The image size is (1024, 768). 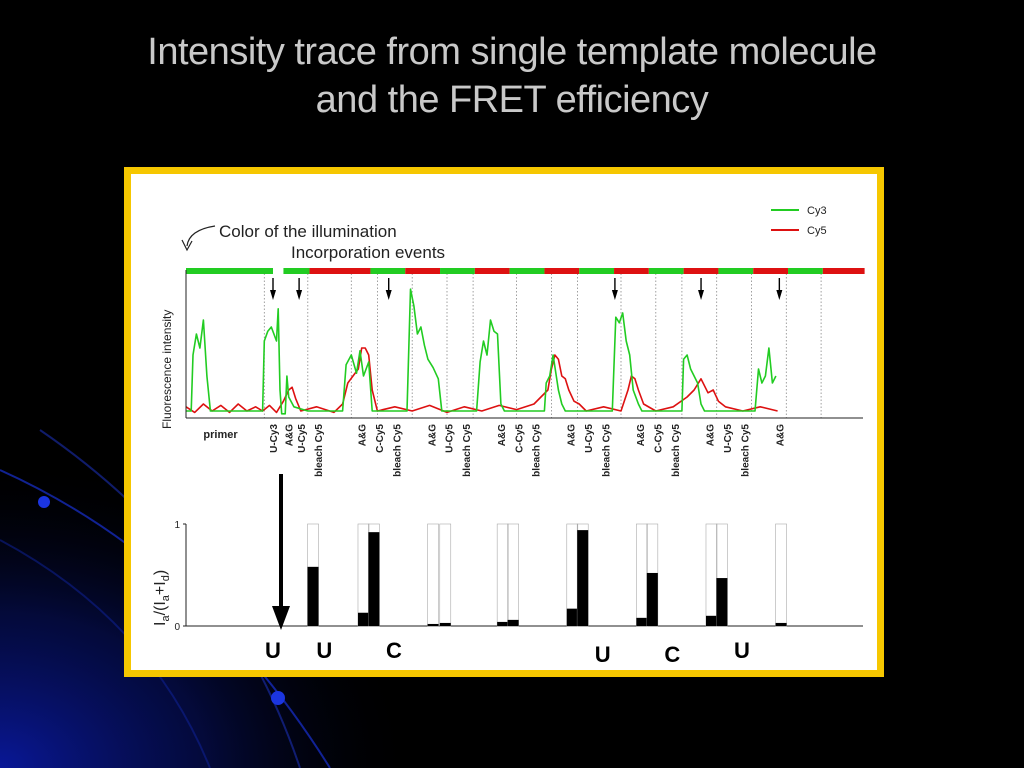 I want to click on annotation-illumination-arrow, so click(x=201, y=236).